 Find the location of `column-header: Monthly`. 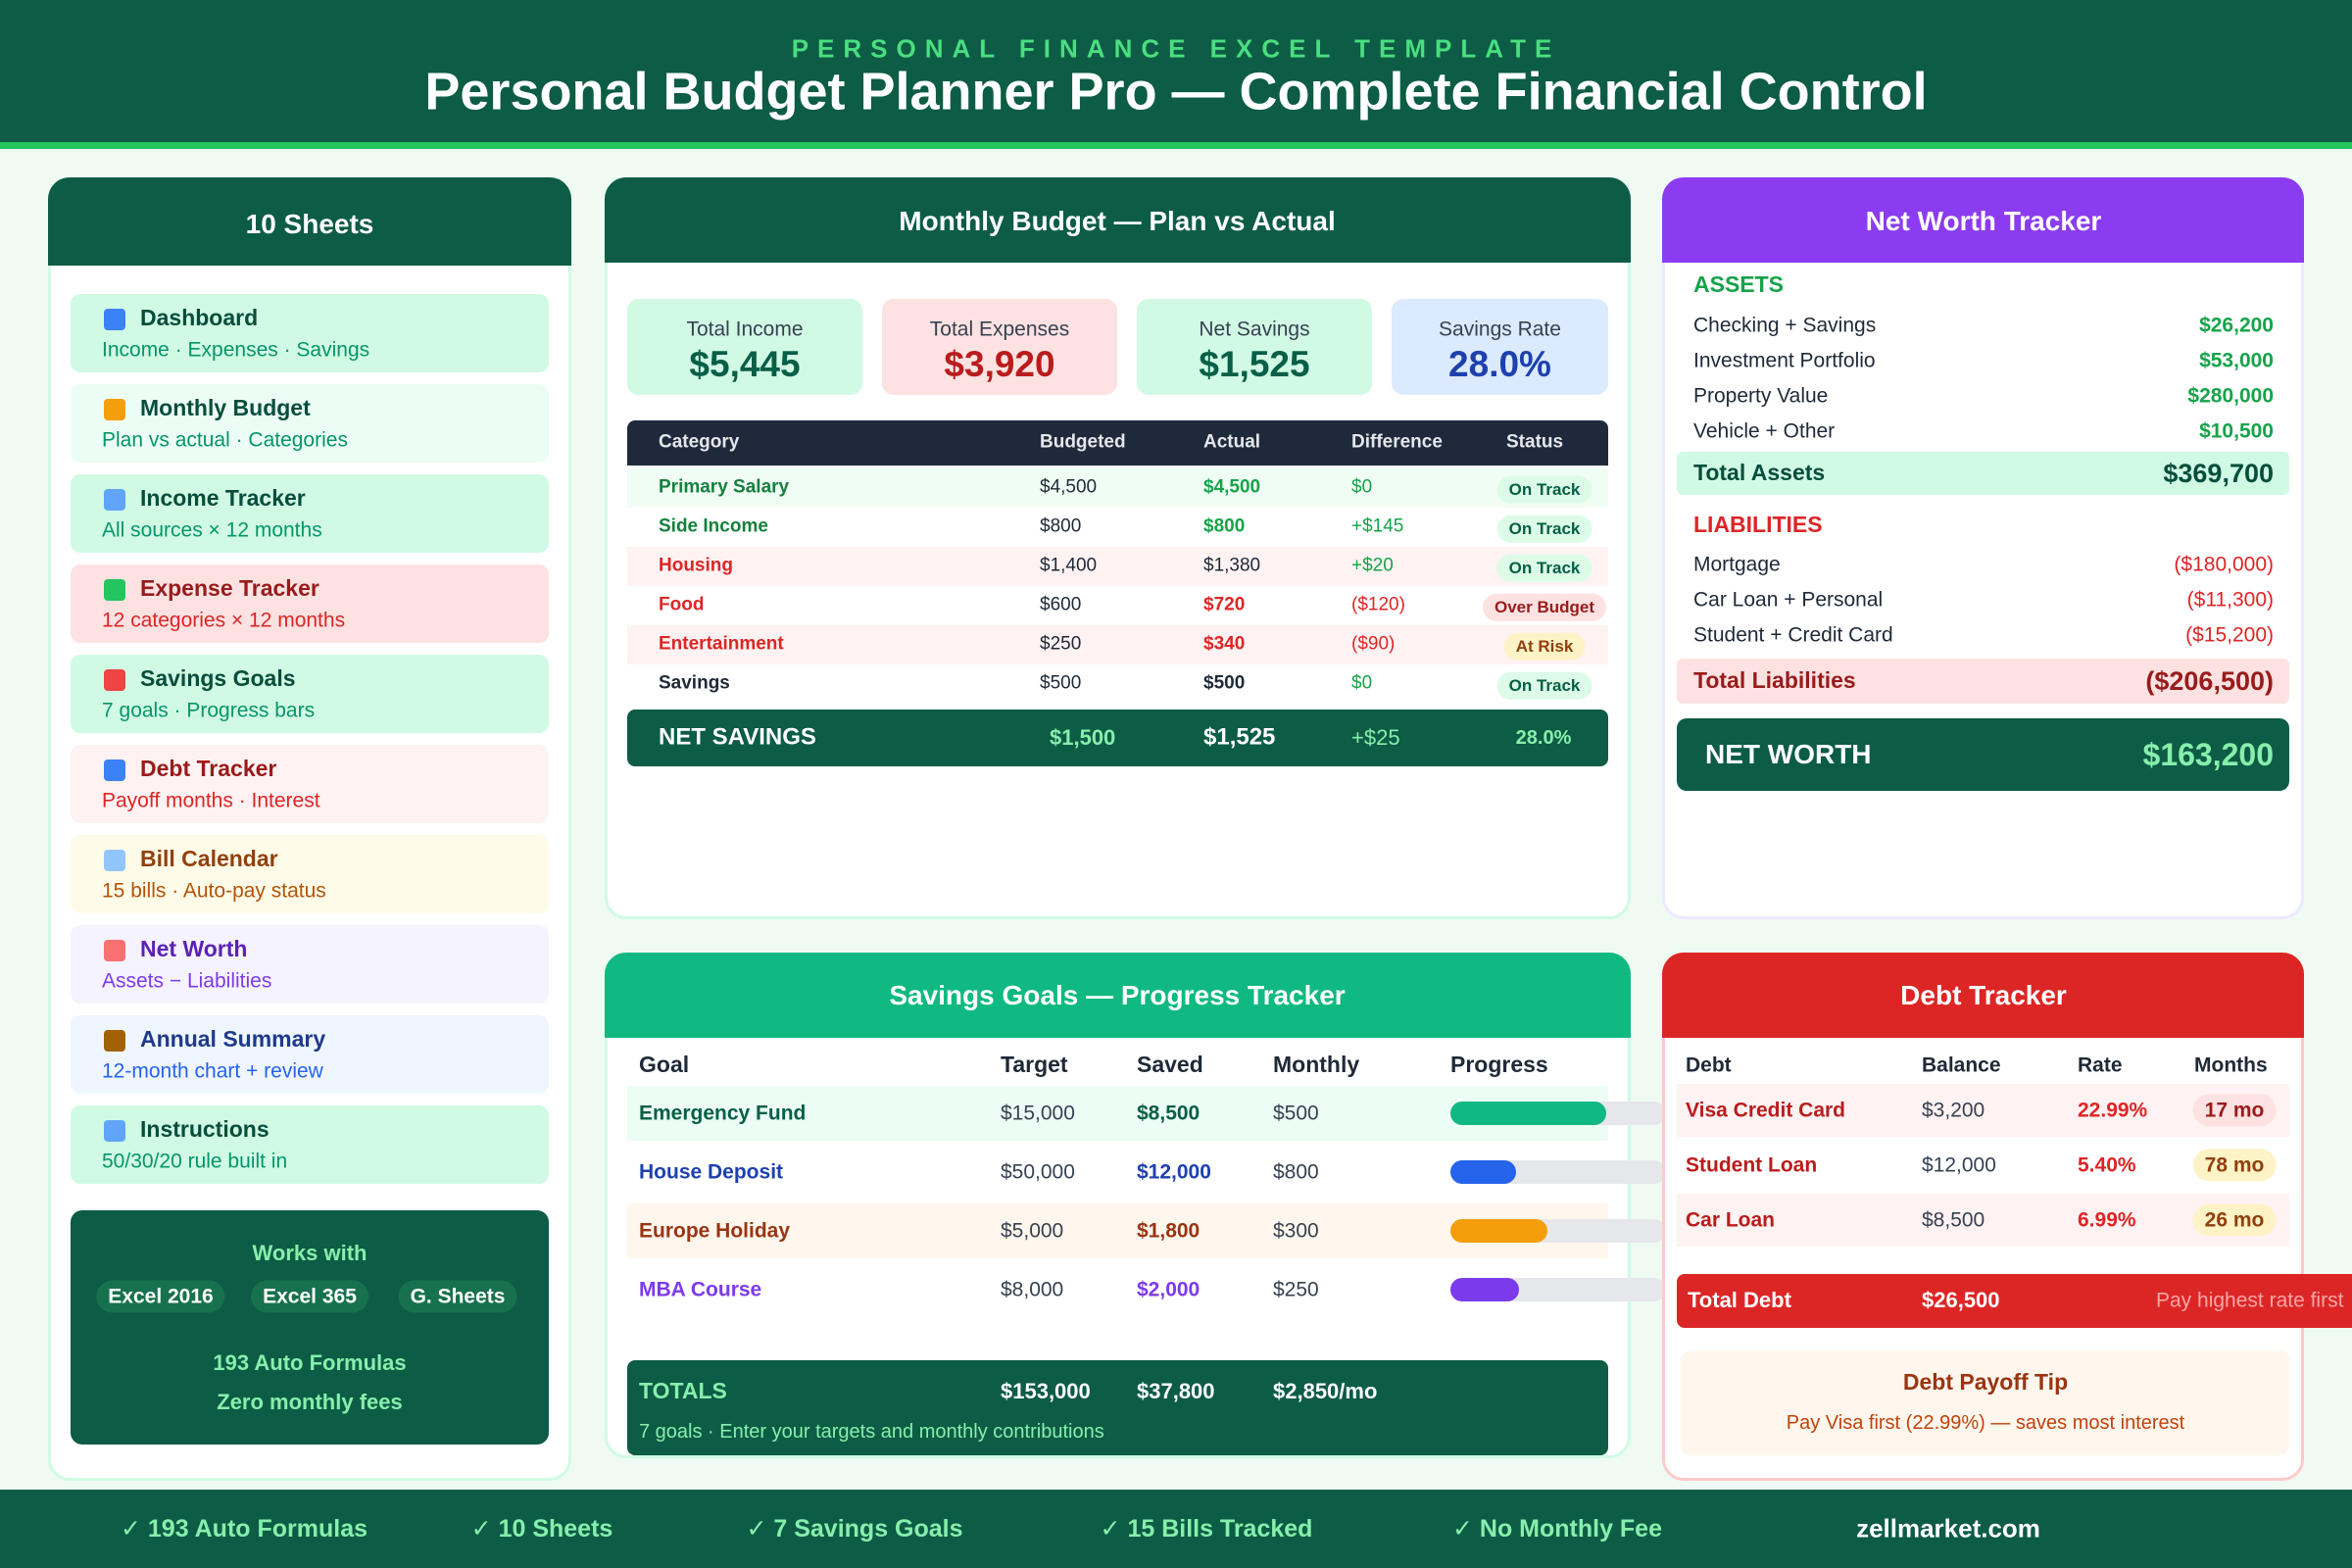

column-header: Monthly is located at coordinates (1316, 1065).